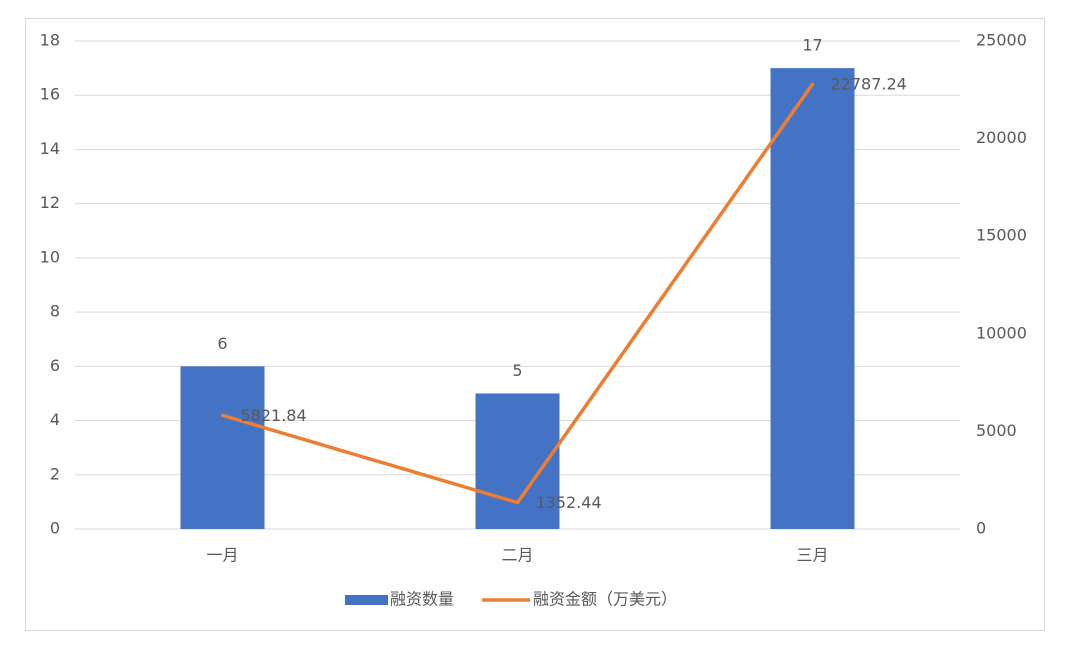  What do you see at coordinates (55, 311) in the screenshot?
I see `y-tick-label: 8` at bounding box center [55, 311].